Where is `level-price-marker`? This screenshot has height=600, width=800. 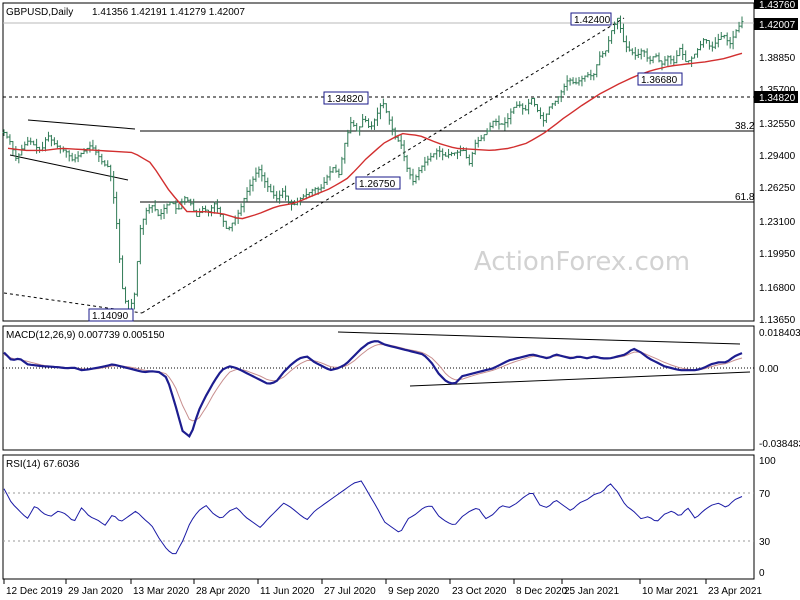
level-price-marker is located at coordinates (776, 97).